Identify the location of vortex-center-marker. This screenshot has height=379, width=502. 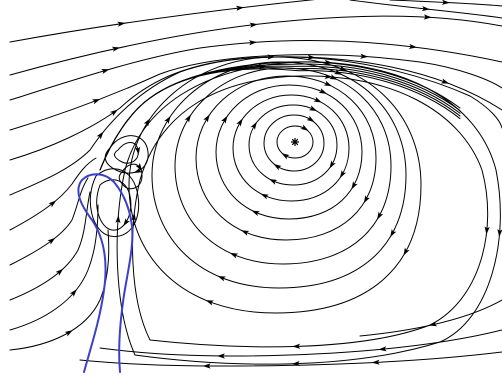
(295, 142).